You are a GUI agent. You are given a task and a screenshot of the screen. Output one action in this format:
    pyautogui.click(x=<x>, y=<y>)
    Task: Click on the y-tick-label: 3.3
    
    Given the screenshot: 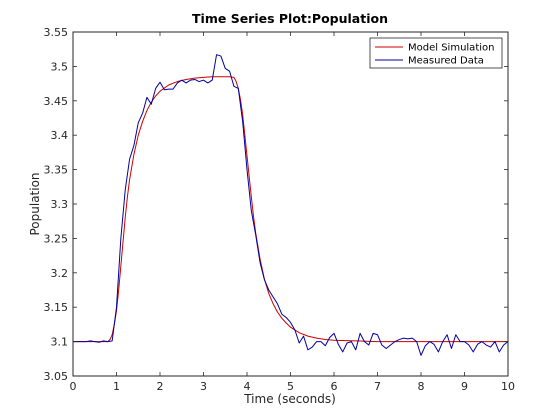 What is the action you would take?
    pyautogui.click(x=60, y=204)
    